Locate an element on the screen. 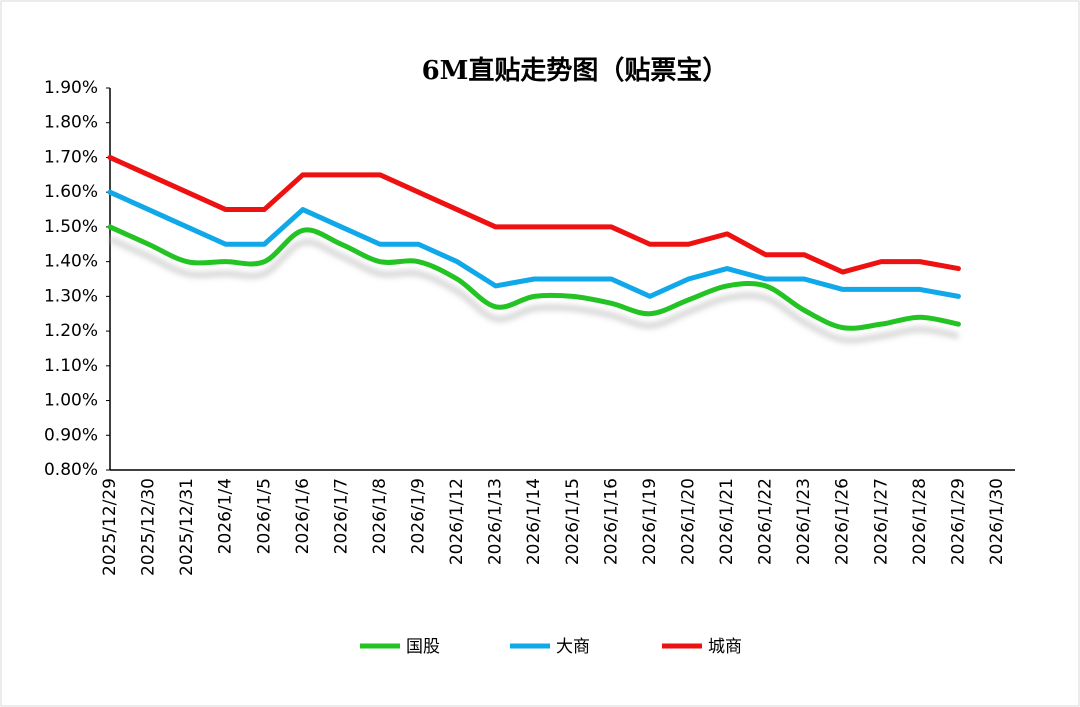 This screenshot has height=707, width=1080. legend-label: 国股 is located at coordinates (423, 647).